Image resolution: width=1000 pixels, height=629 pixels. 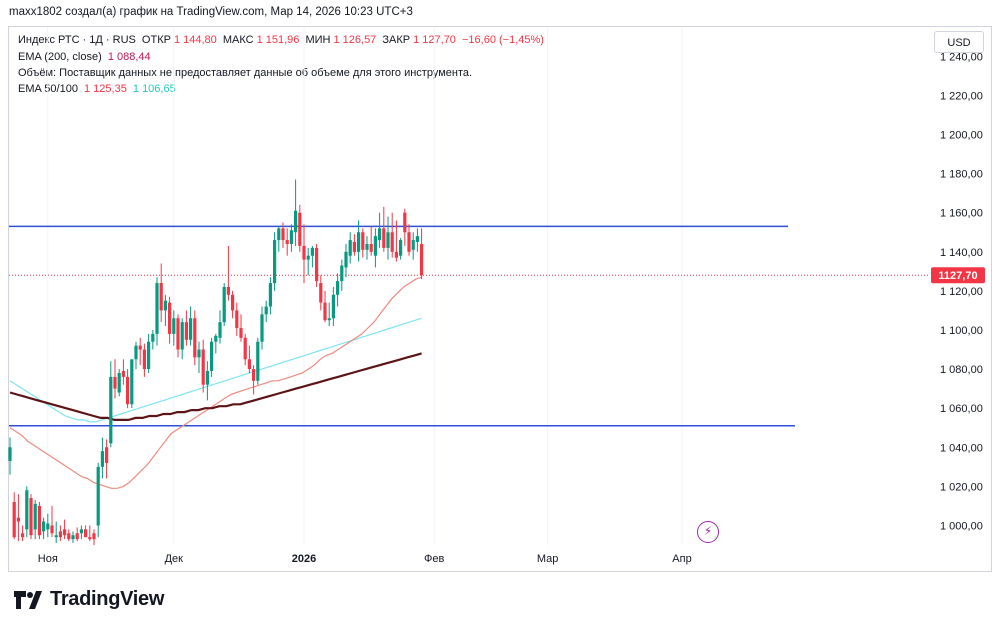 I want to click on y-tick-label: 1 080,00, so click(x=961, y=370).